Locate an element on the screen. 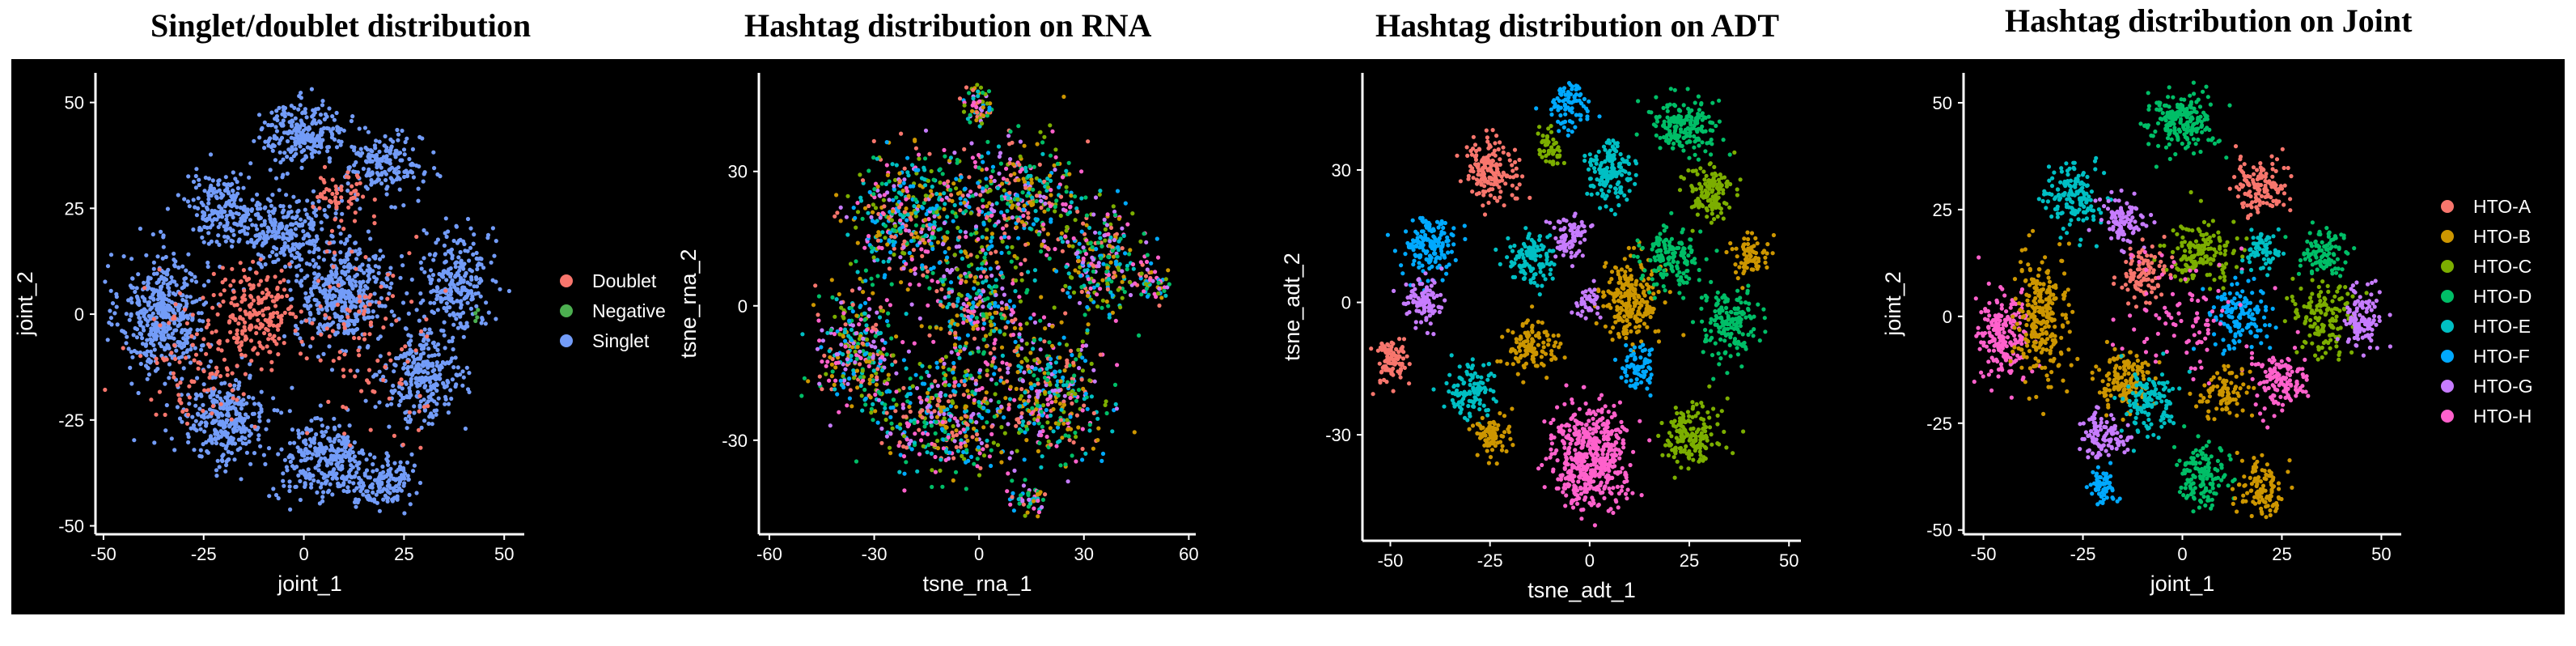 Image resolution: width=2576 pixels, height=646 pixels. y-tick-label: 50 is located at coordinates (74, 103).